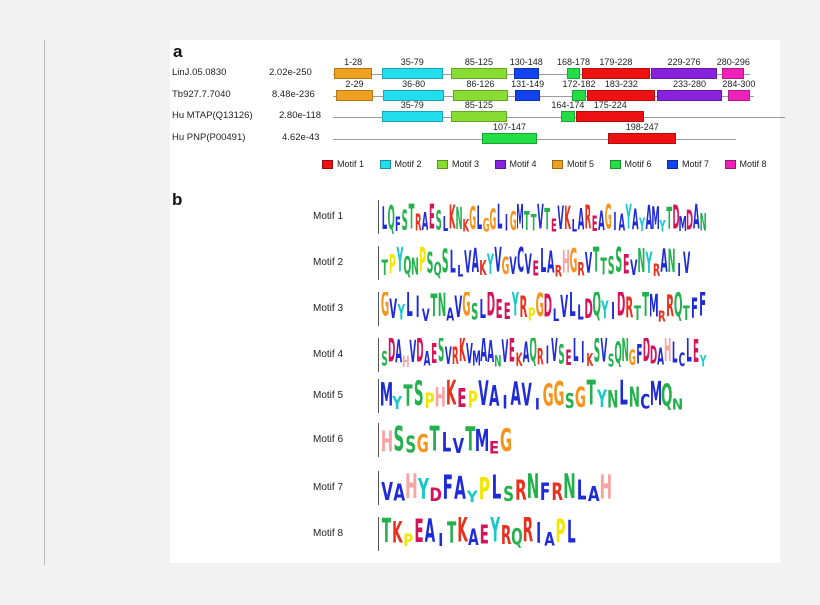 Image resolution: width=820 pixels, height=605 pixels. Describe the element at coordinates (579, 84) in the screenshot. I see `motif-range-label: 172-182` at that location.